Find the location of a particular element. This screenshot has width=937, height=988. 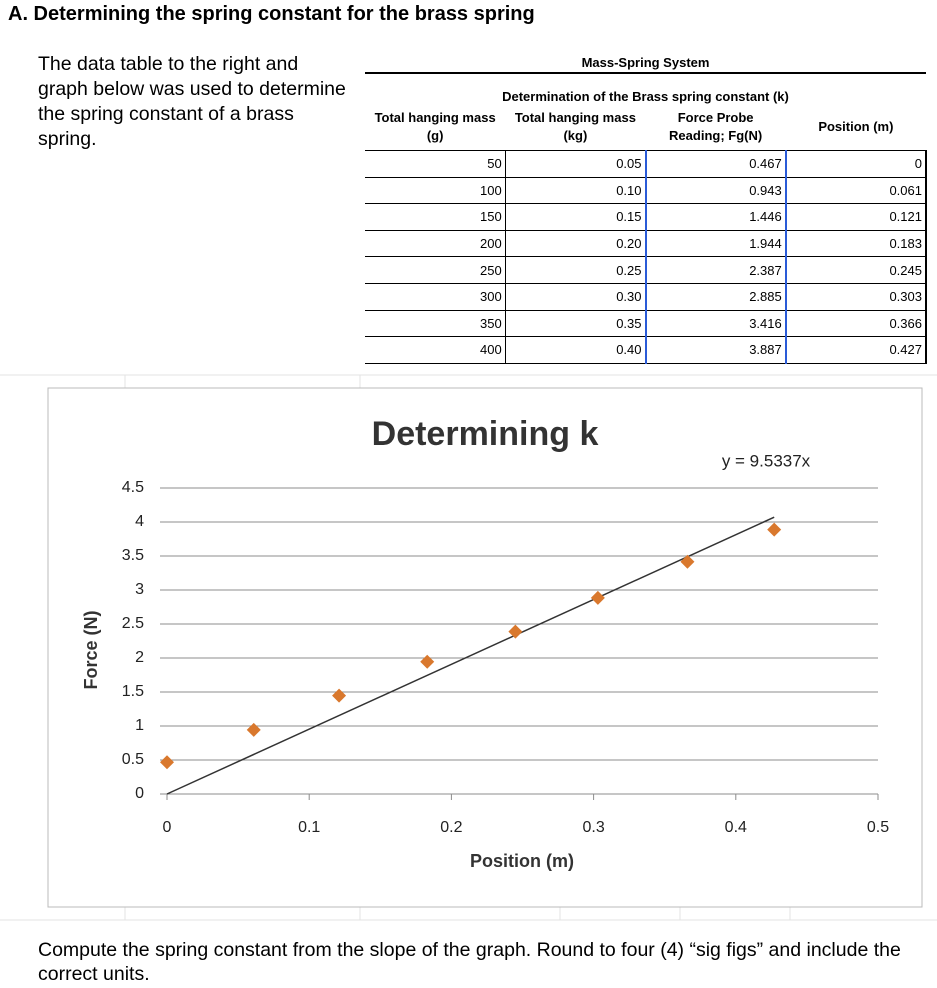

table-cell: 0 is located at coordinates (856, 164).